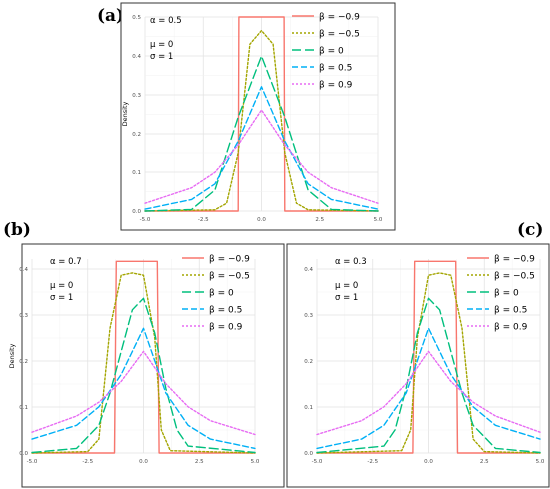 This screenshot has height=489, width=550. What do you see at coordinates (66, 262) in the screenshot?
I see `annotation-0: α = 0.7` at bounding box center [66, 262].